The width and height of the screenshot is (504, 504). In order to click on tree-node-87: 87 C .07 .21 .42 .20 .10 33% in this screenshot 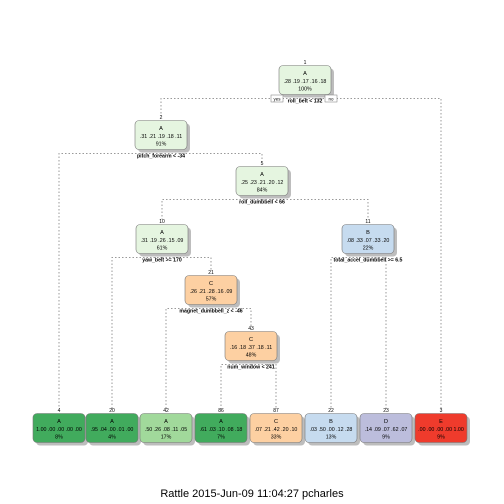, I will do `click(277, 427)`.